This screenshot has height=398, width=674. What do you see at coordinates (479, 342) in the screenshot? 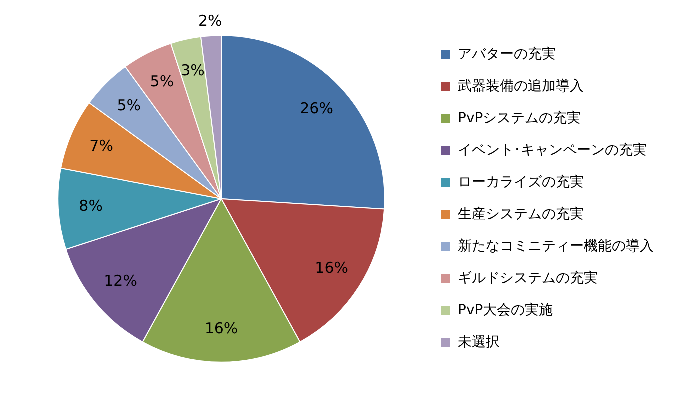
I see `legend-label: 未選択` at bounding box center [479, 342].